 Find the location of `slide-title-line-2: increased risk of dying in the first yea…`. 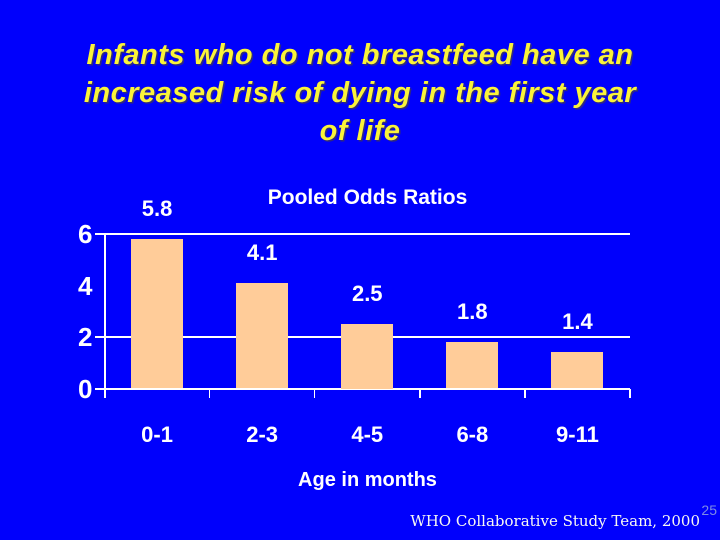

slide-title-line-2: increased risk of dying in the first yea… is located at coordinates (360, 93).